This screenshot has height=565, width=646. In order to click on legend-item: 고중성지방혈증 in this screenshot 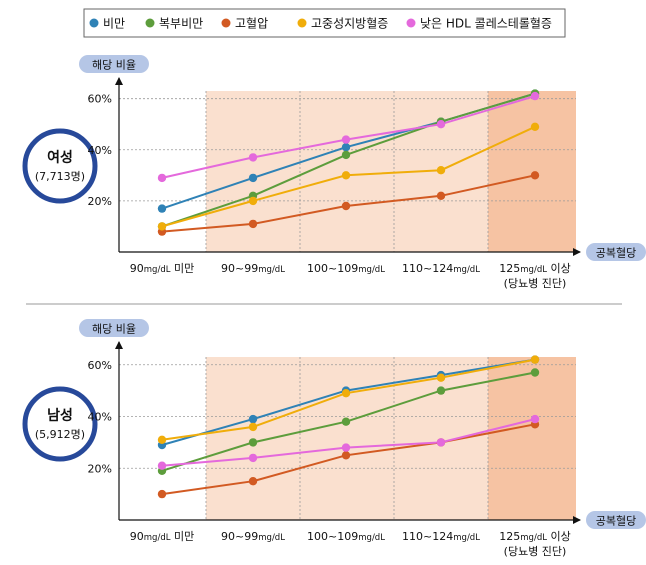, I will do `click(342, 24)`.